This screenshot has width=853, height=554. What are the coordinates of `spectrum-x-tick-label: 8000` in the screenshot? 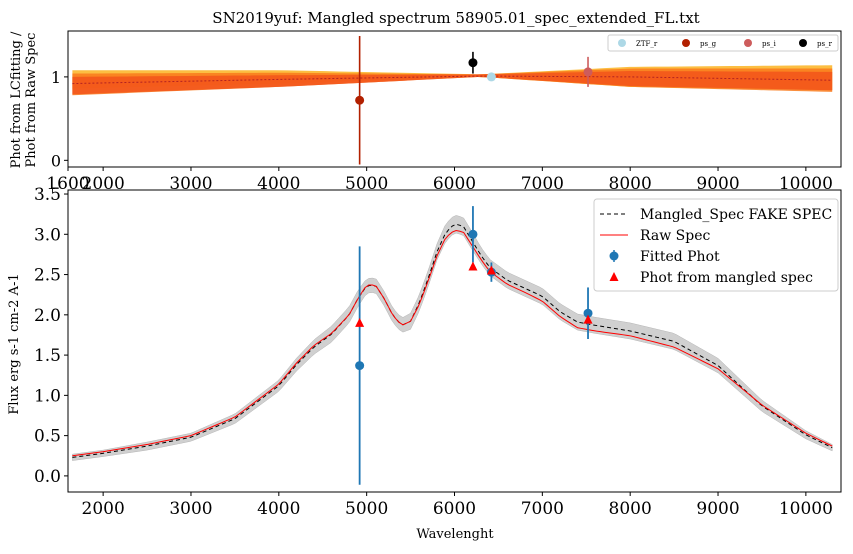 It's located at (630, 509).